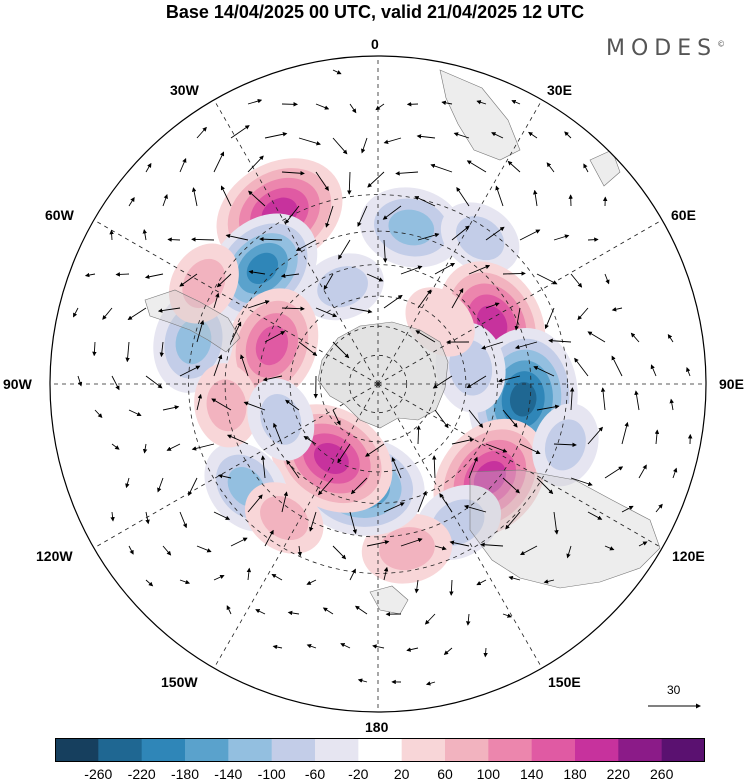  Describe the element at coordinates (358, 774) in the screenshot. I see `colorbar-tick-label: -20` at that location.